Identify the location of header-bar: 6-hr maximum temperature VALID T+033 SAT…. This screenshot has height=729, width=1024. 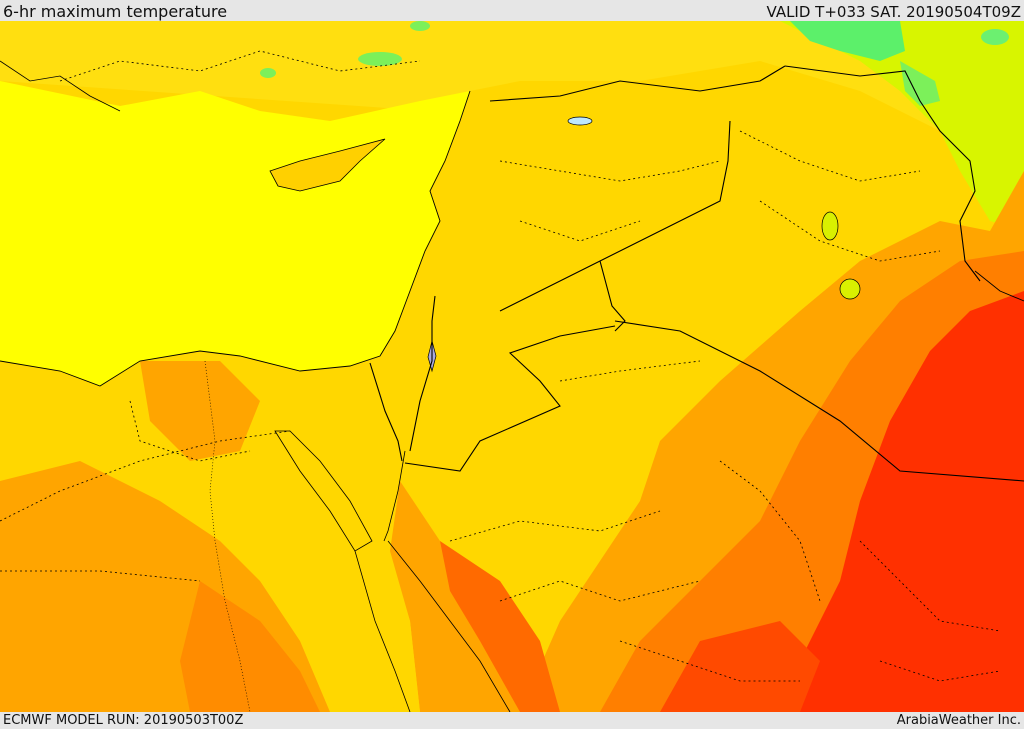
(512, 10).